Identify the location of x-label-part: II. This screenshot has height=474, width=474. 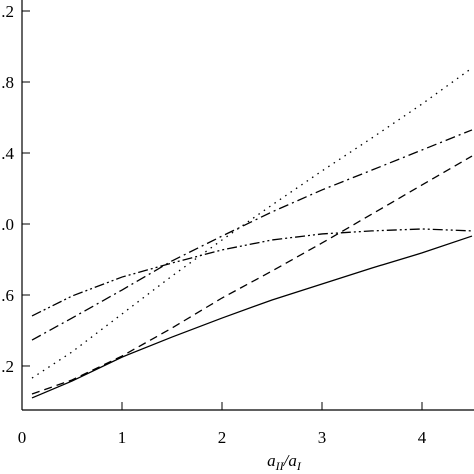
(280, 466).